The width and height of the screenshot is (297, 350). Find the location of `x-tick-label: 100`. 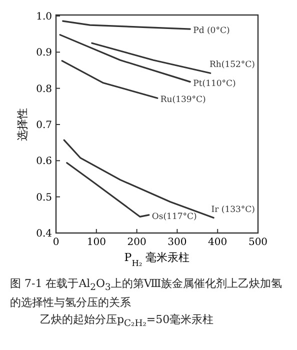

x-tick-label: 100 is located at coordinates (96, 242).